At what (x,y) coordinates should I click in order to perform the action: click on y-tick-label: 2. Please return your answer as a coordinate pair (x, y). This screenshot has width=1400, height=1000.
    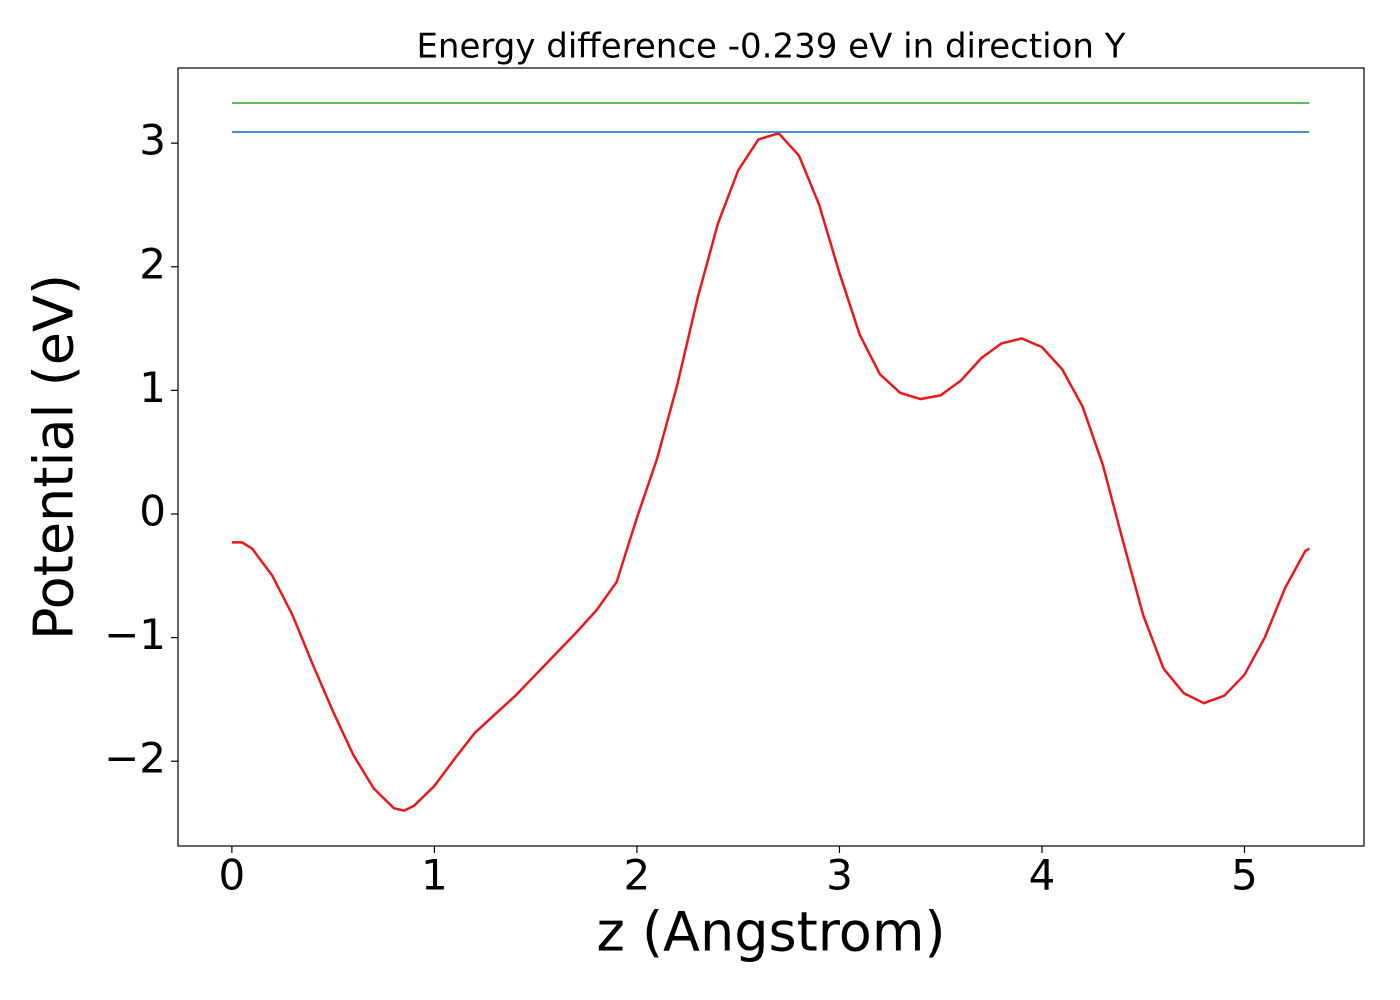
    Looking at the image, I should click on (152, 263).